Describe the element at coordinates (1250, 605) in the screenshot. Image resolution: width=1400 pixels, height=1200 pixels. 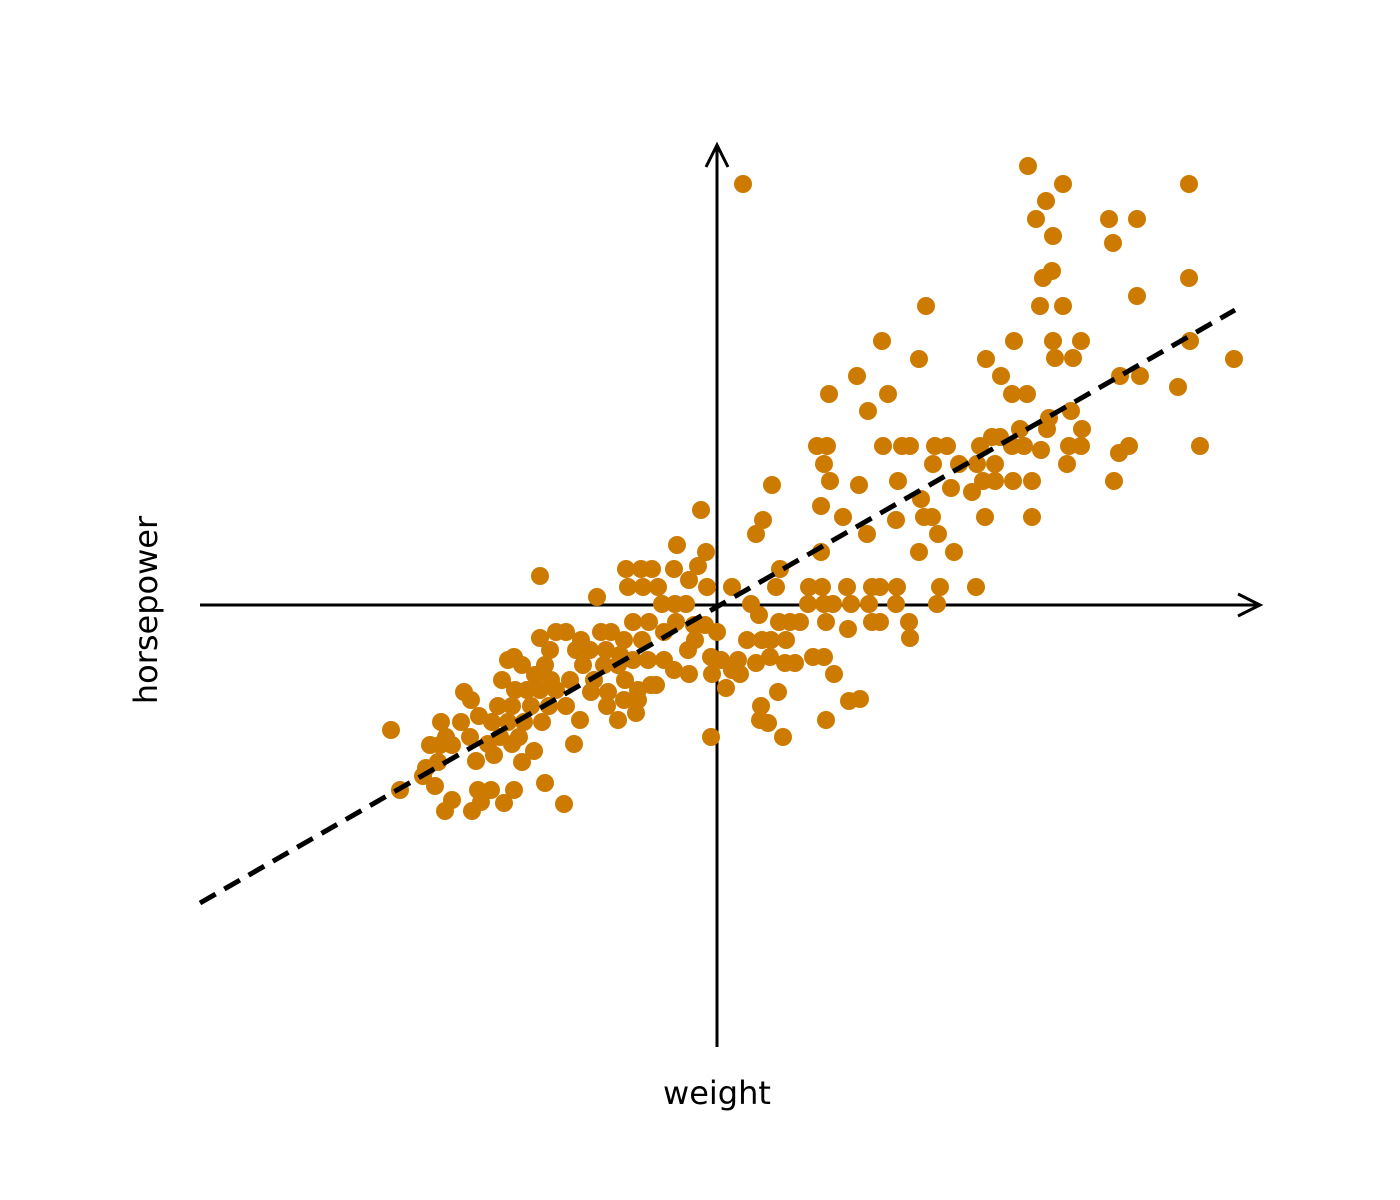
I see `x-axis-arrow` at that location.